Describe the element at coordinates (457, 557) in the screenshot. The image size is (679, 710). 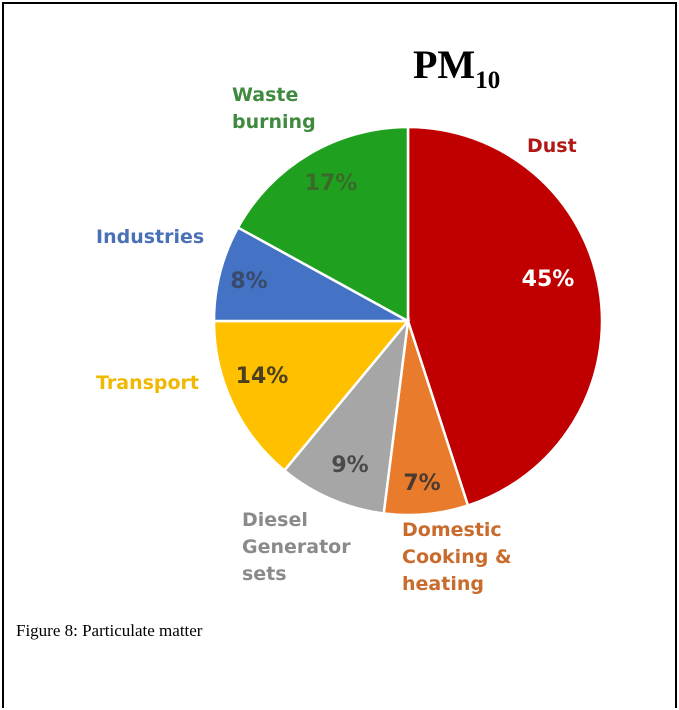
I see `slice-label-domestic-cooking-heating: Domestic Cooking & heating` at that location.